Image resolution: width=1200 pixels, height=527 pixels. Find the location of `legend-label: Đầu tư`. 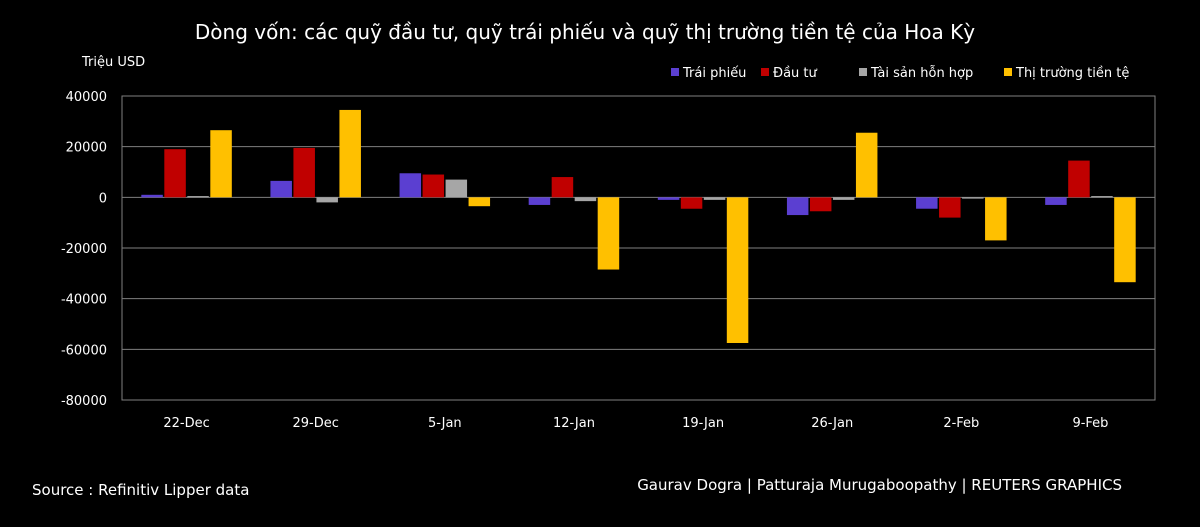

legend-label: Đầu tư is located at coordinates (795, 73).